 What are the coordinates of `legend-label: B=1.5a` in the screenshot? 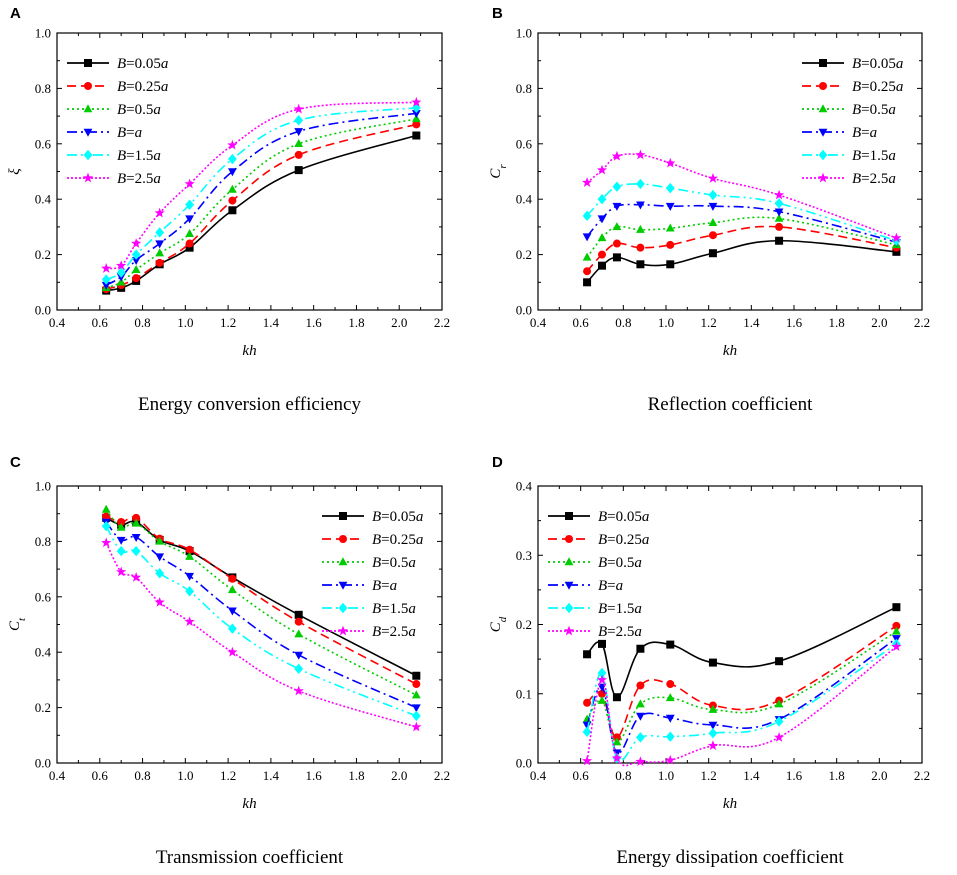 It's located at (620, 609).